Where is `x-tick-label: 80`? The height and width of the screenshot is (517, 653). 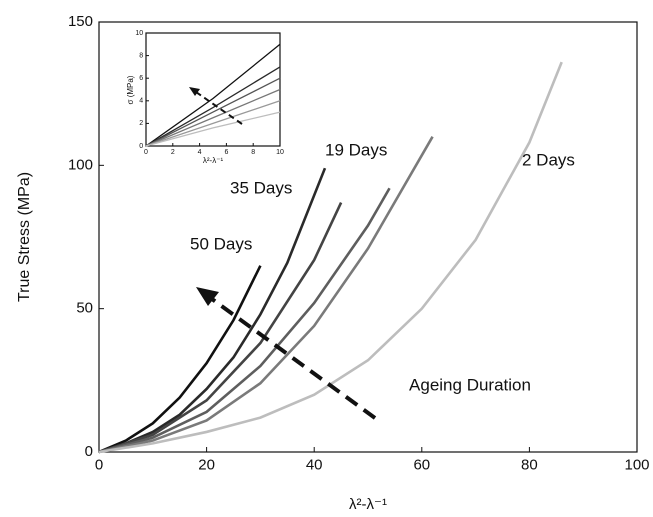
x-tick-label: 80 is located at coordinates (529, 464).